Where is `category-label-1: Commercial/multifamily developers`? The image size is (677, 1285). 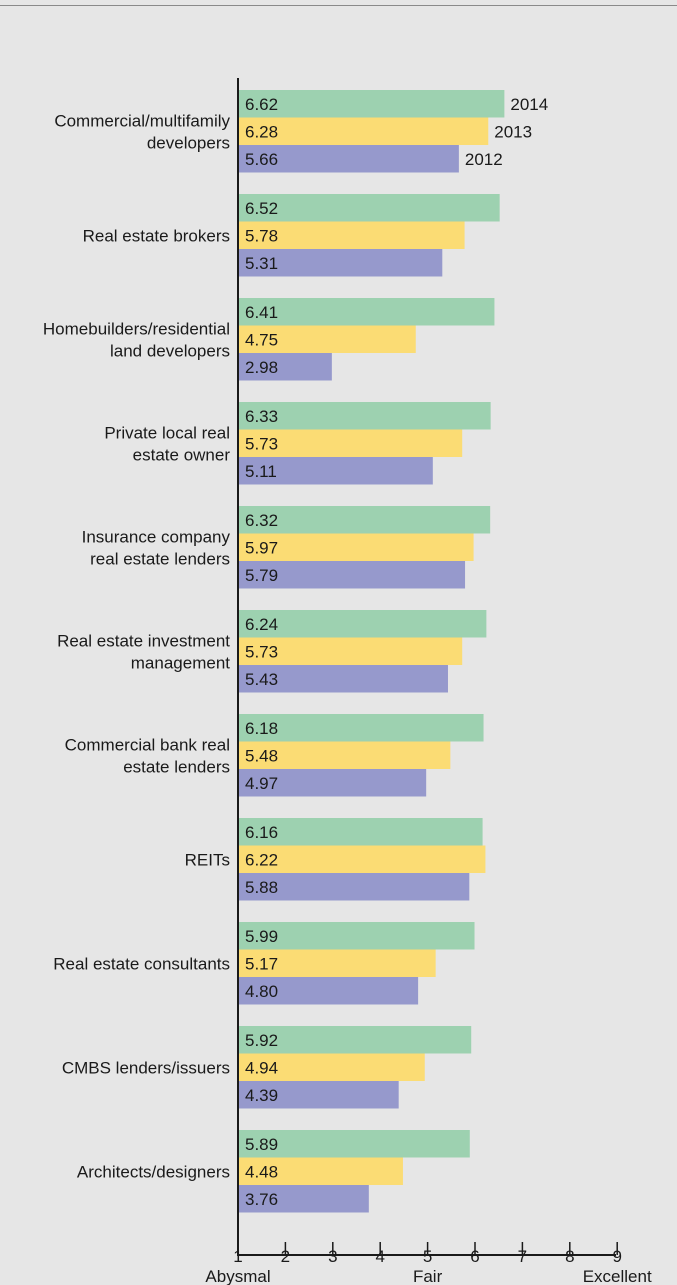 category-label-1: Commercial/multifamily developers is located at coordinates (142, 131).